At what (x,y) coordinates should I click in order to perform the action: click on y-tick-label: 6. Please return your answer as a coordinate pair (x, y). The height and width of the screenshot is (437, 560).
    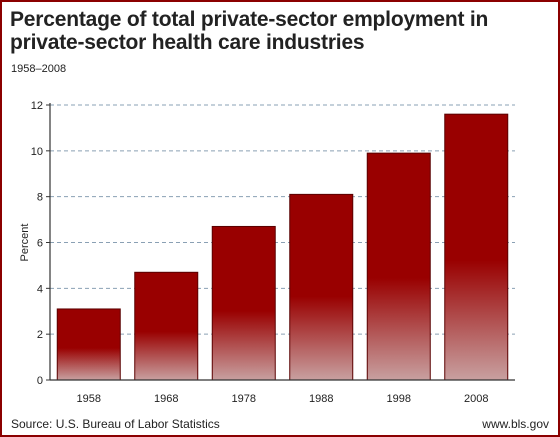
    Looking at the image, I should click on (40, 244).